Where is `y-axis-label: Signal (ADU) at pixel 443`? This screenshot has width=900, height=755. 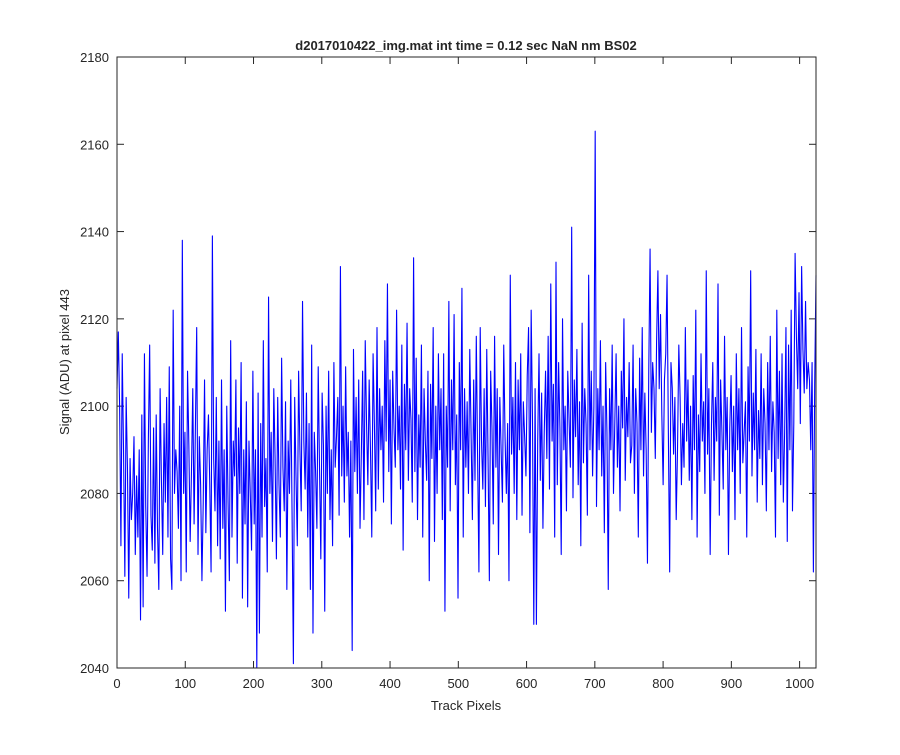 y-axis-label: Signal (ADU) at pixel 443 is located at coordinates (64, 362).